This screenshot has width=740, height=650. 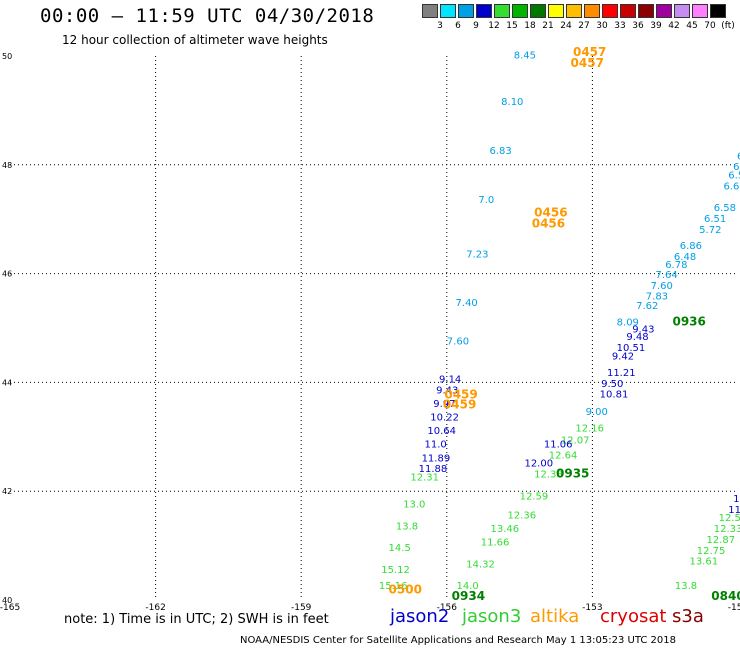 What do you see at coordinates (736, 499) in the screenshot?
I see `wave-height-value: 11.9` at bounding box center [736, 499].